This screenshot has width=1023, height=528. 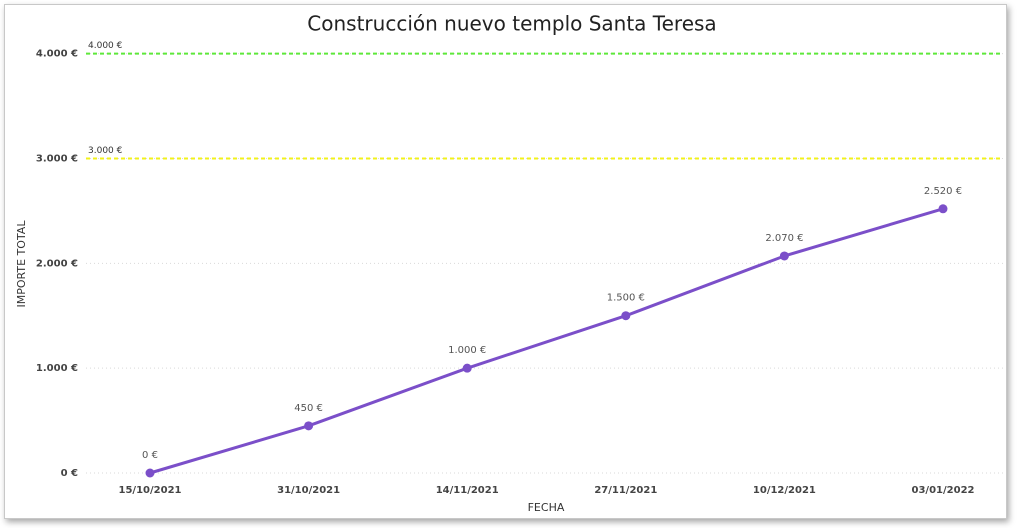 I want to click on y-tick-label: 1.000 €, so click(x=57, y=368).